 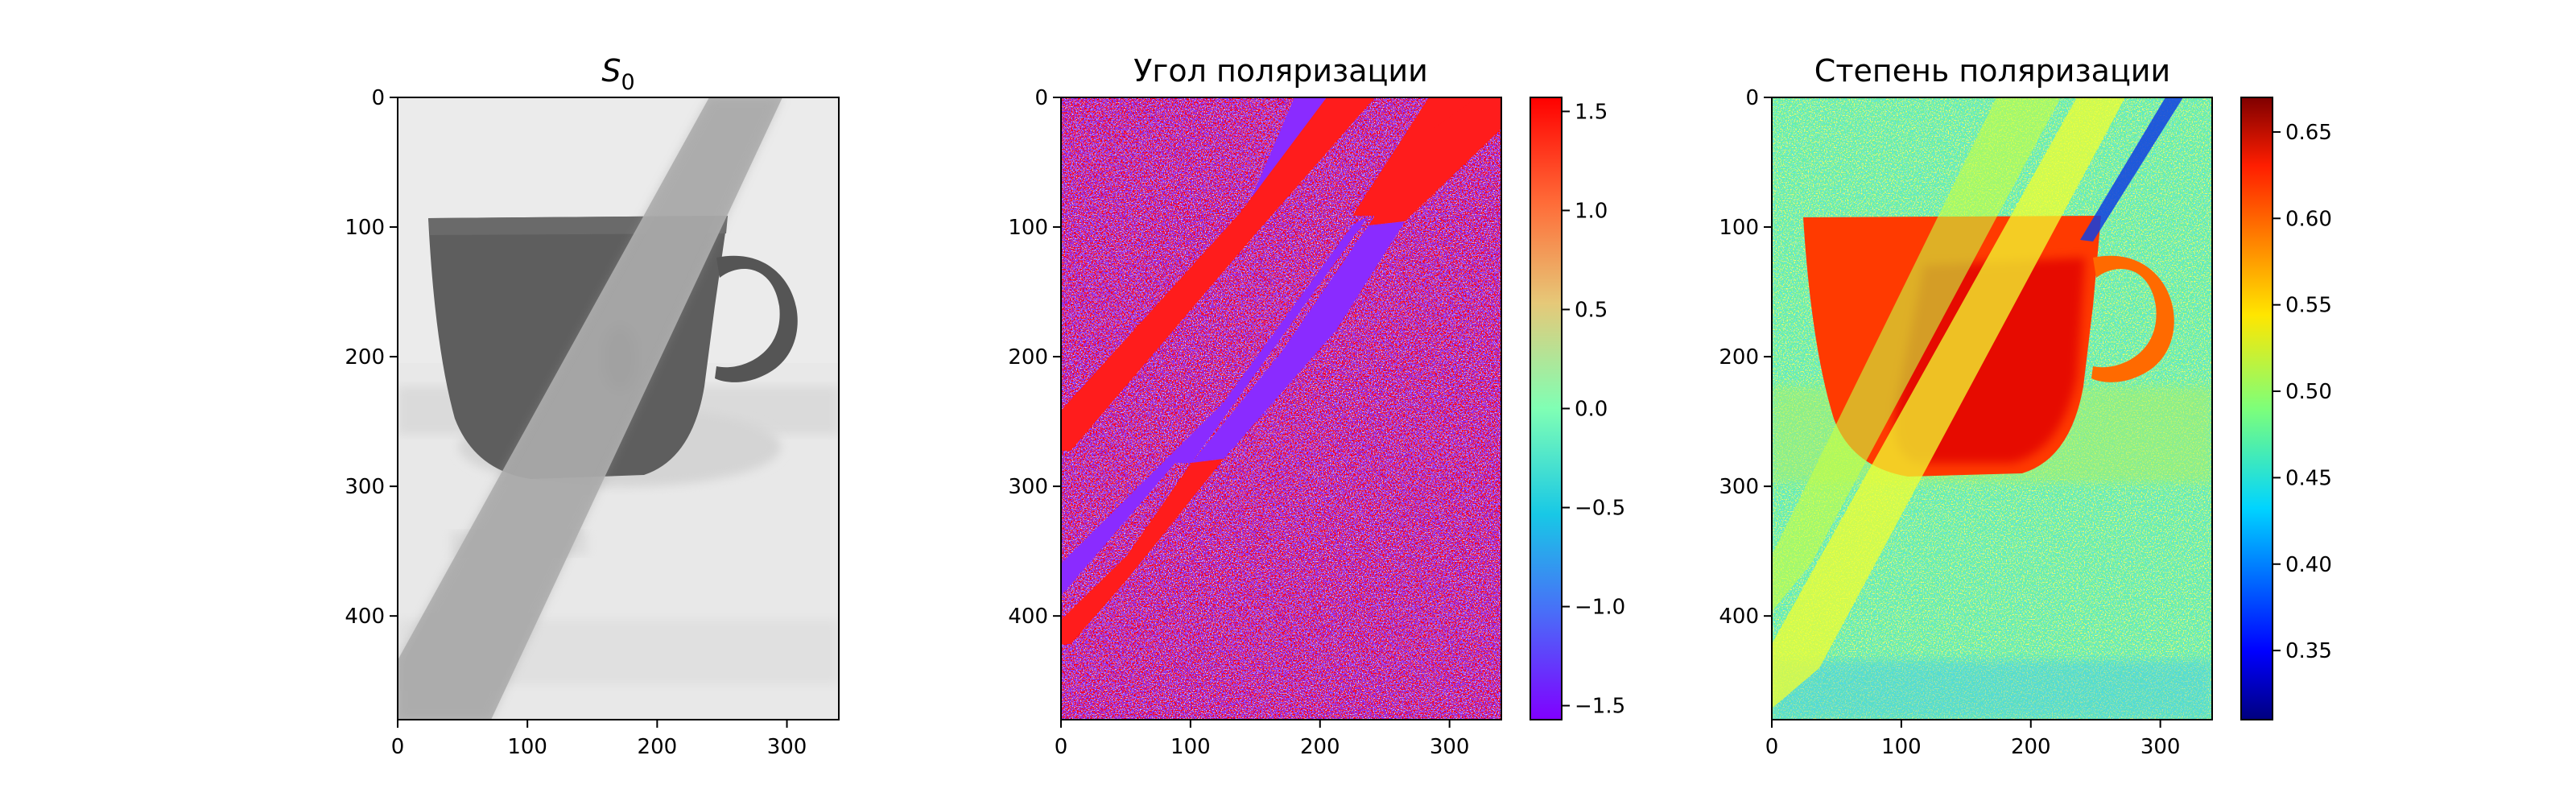 I want to click on title-angle: Угол поляризации, so click(x=1280, y=71).